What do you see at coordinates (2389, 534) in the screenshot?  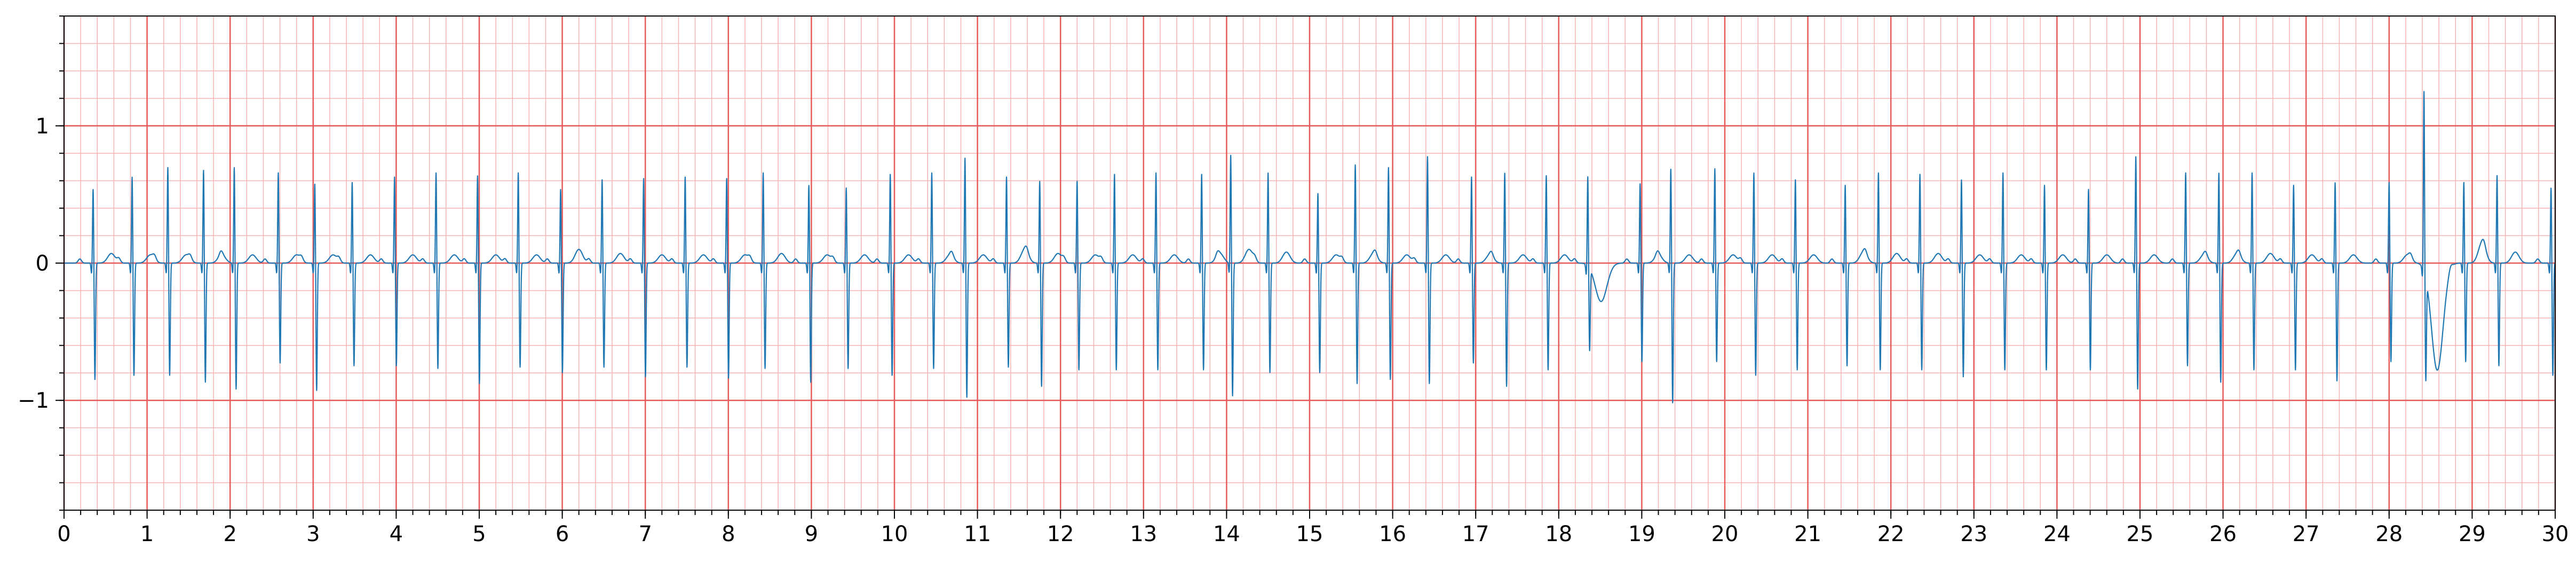 I see `x-tick-label: 28` at bounding box center [2389, 534].